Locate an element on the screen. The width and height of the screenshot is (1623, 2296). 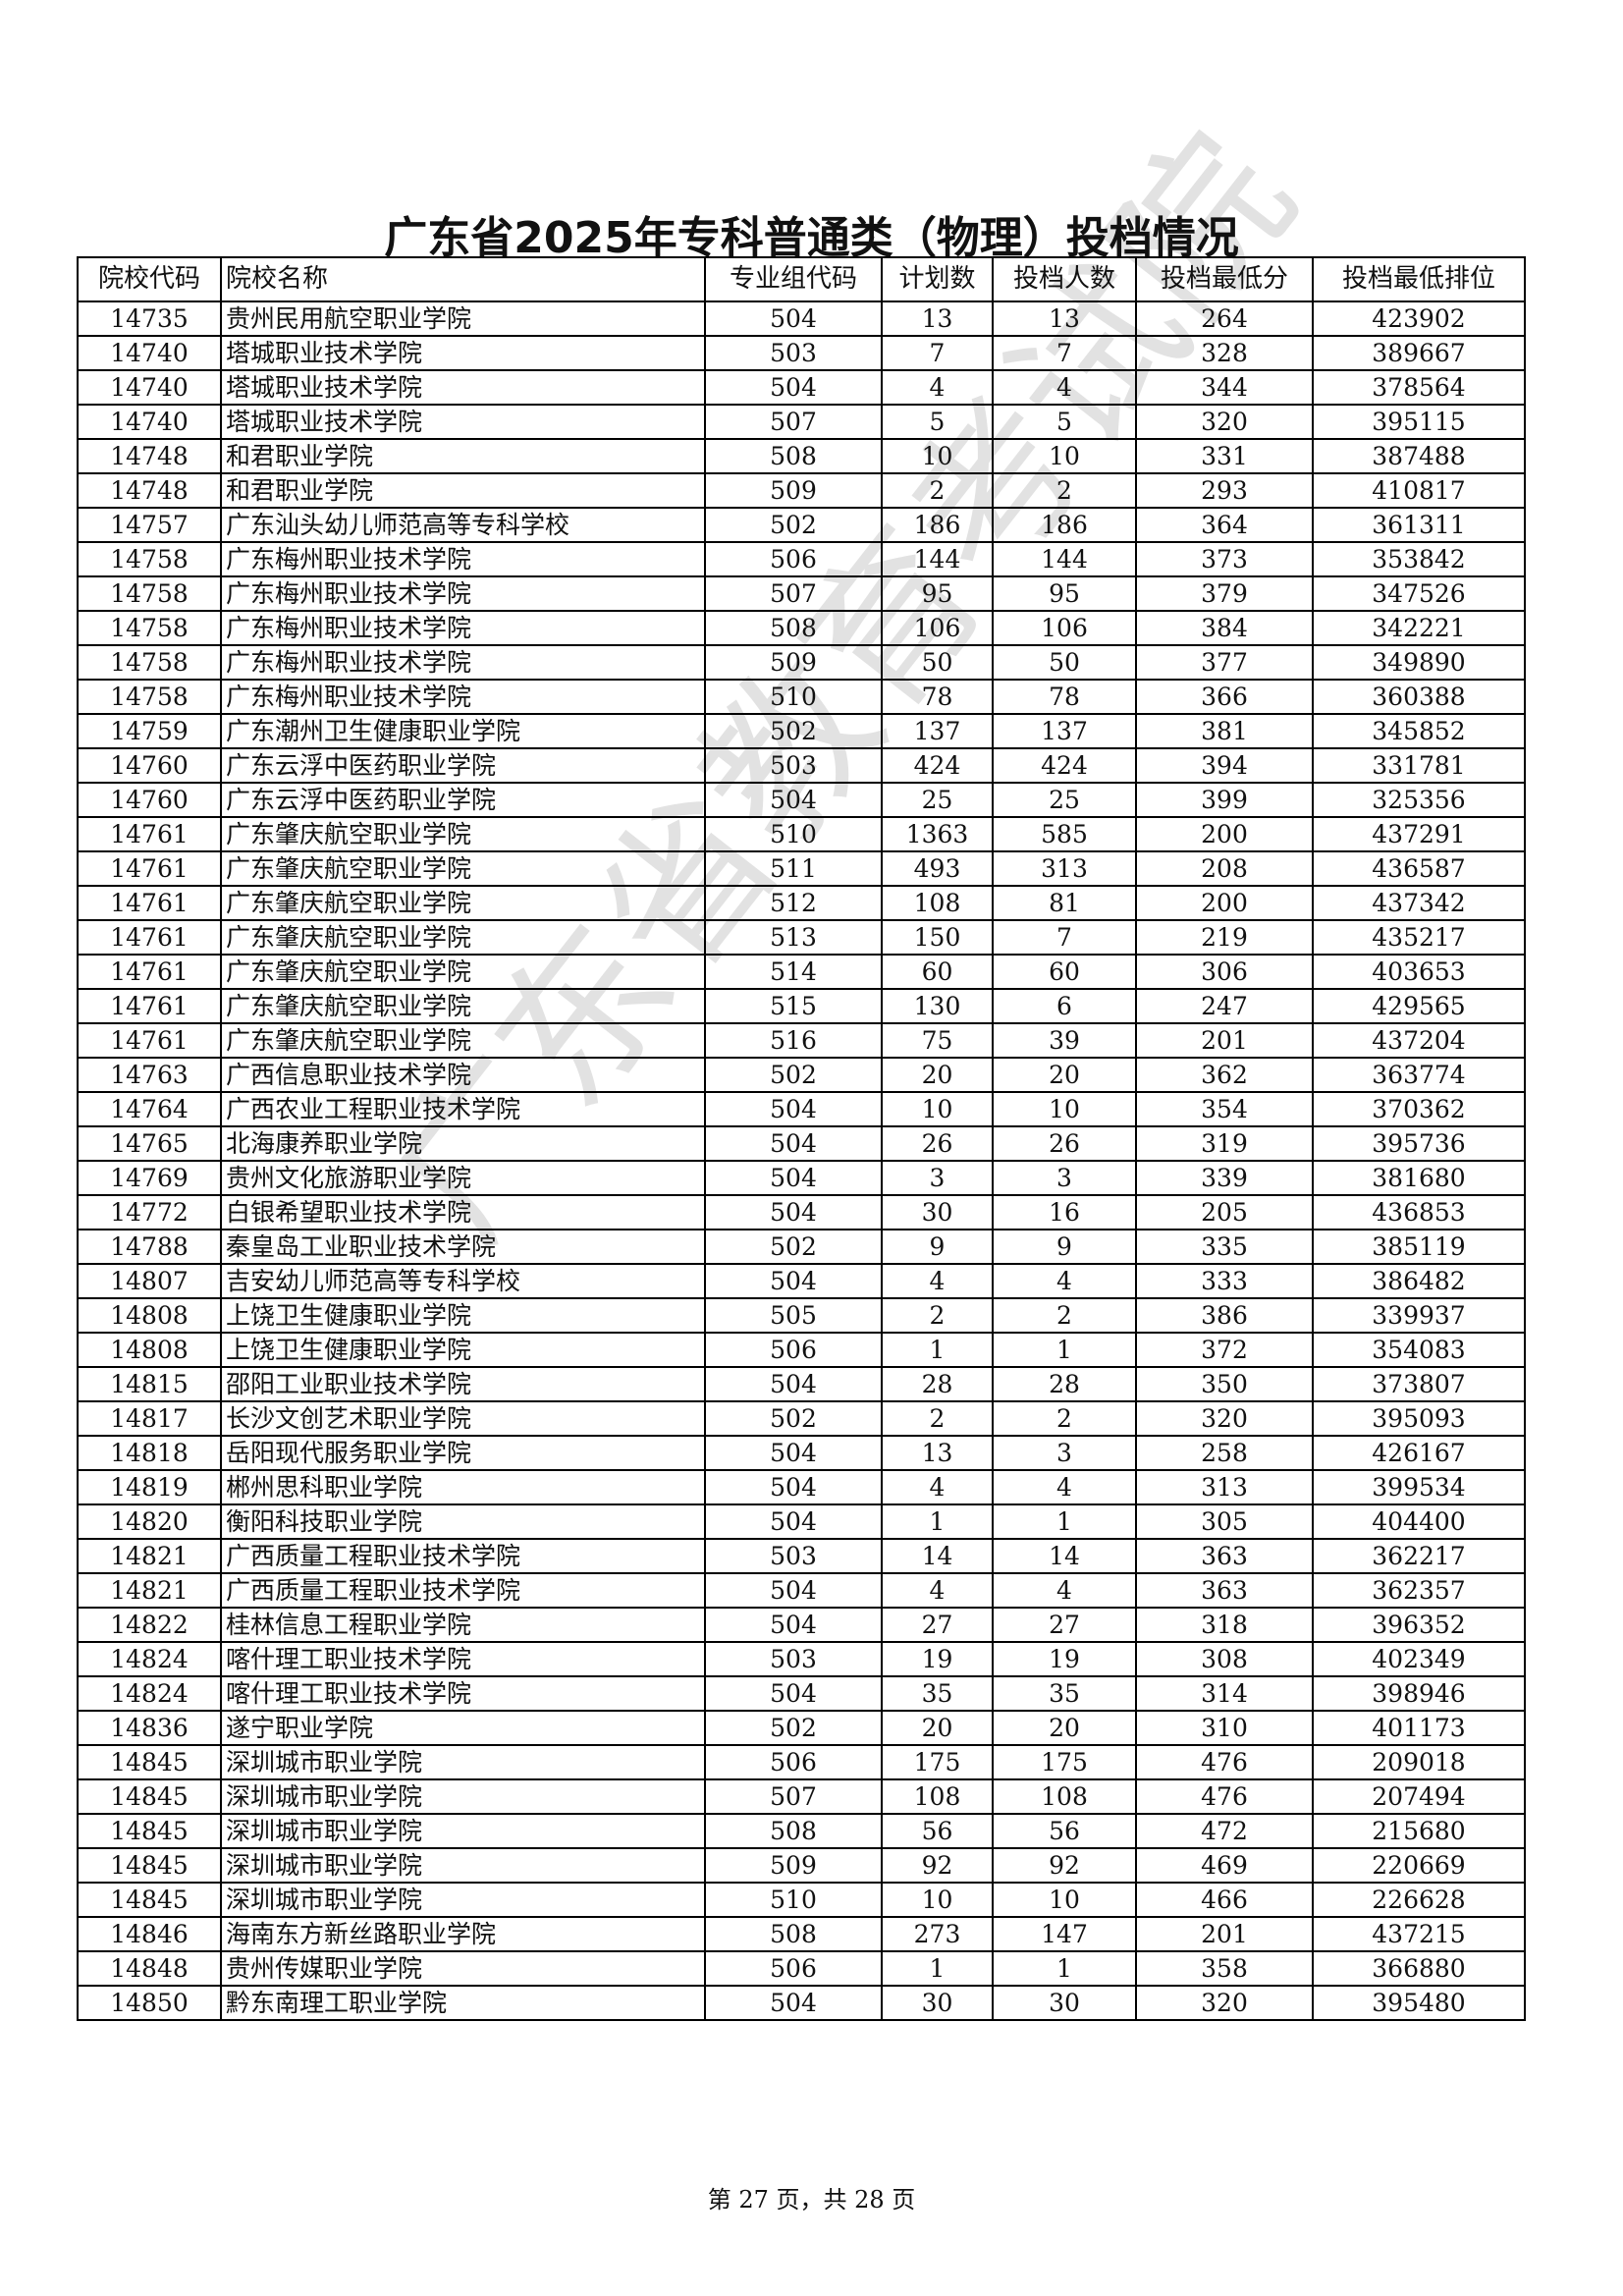
cell-school-code: 14850 is located at coordinates (149, 2003).